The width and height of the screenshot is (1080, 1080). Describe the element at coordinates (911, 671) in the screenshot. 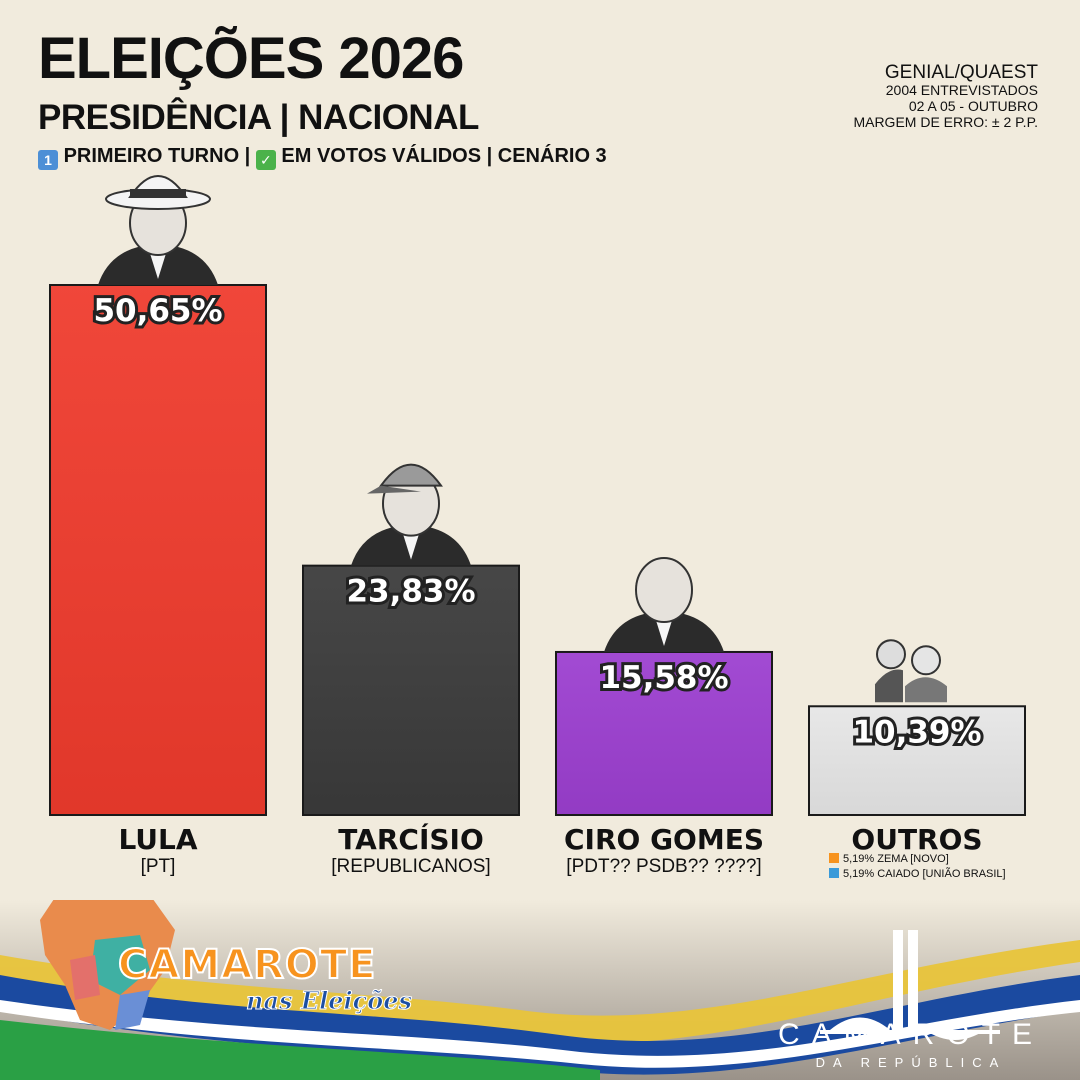

I see `portrait-outros-icon` at that location.